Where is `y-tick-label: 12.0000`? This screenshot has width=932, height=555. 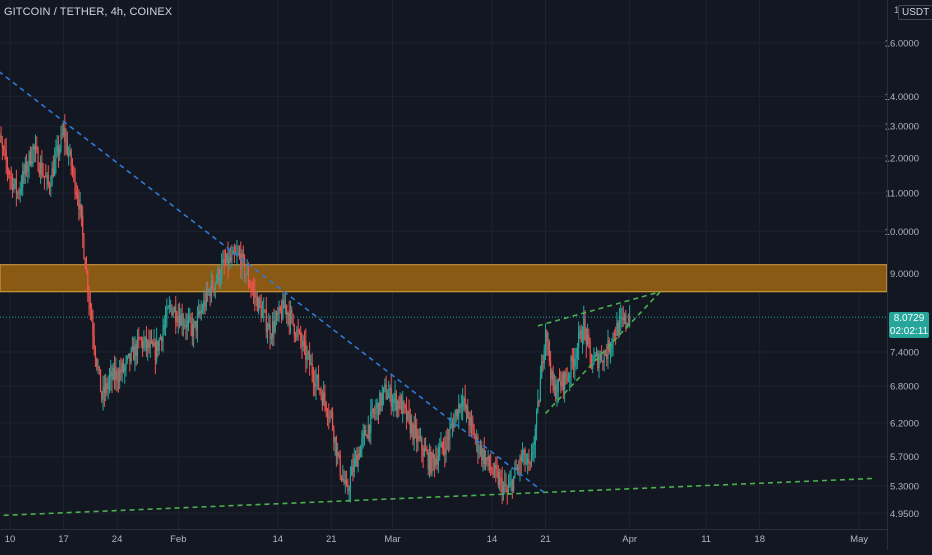 y-tick-label: 12.0000 is located at coordinates (902, 159).